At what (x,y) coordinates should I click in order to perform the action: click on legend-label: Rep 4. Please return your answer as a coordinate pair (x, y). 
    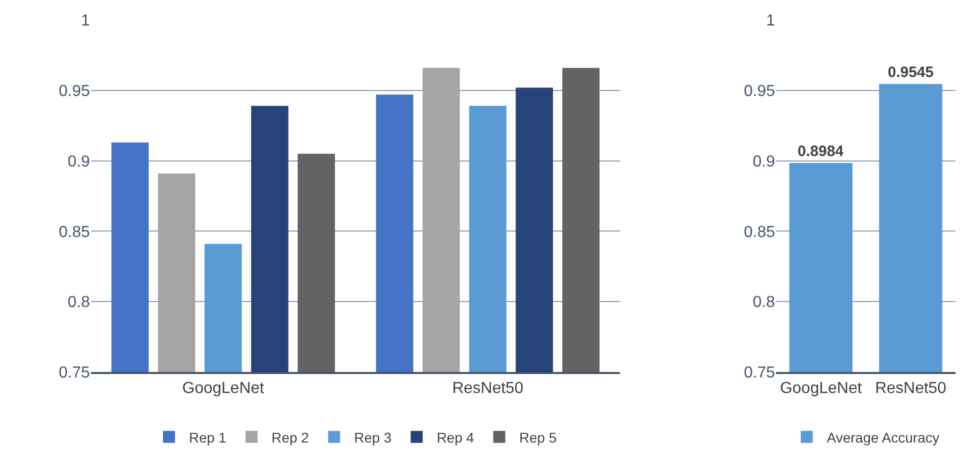
    Looking at the image, I should click on (455, 437).